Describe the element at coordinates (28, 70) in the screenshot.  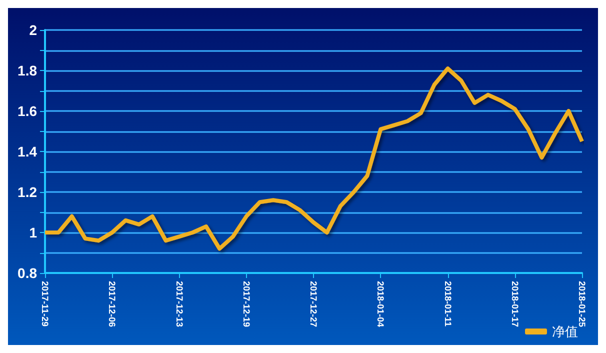
I see `y-tick-label: 1.8` at that location.